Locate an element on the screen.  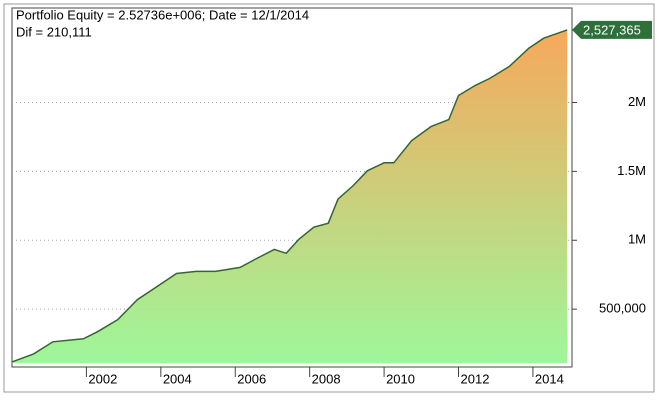
x-tick-label: 2006 is located at coordinates (251, 378).